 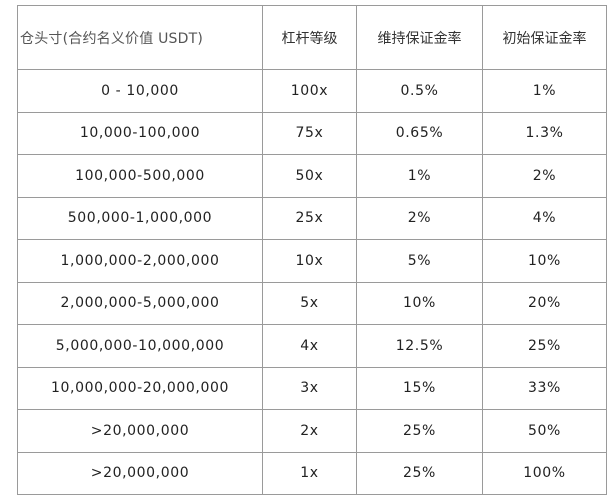 What do you see at coordinates (419, 133) in the screenshot?
I see `cell-maintenance-margin: 0.65%` at bounding box center [419, 133].